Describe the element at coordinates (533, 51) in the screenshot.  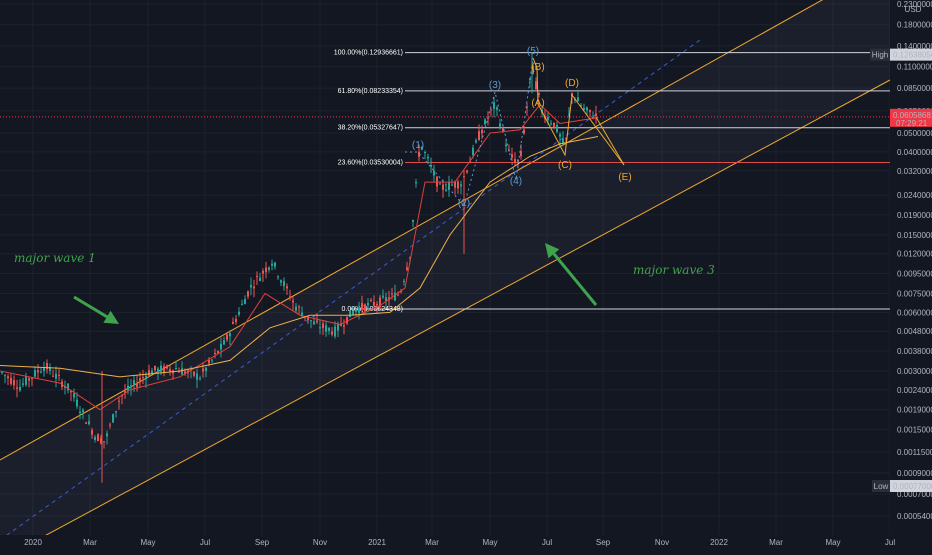
I see `wave-label: (5)` at that location.